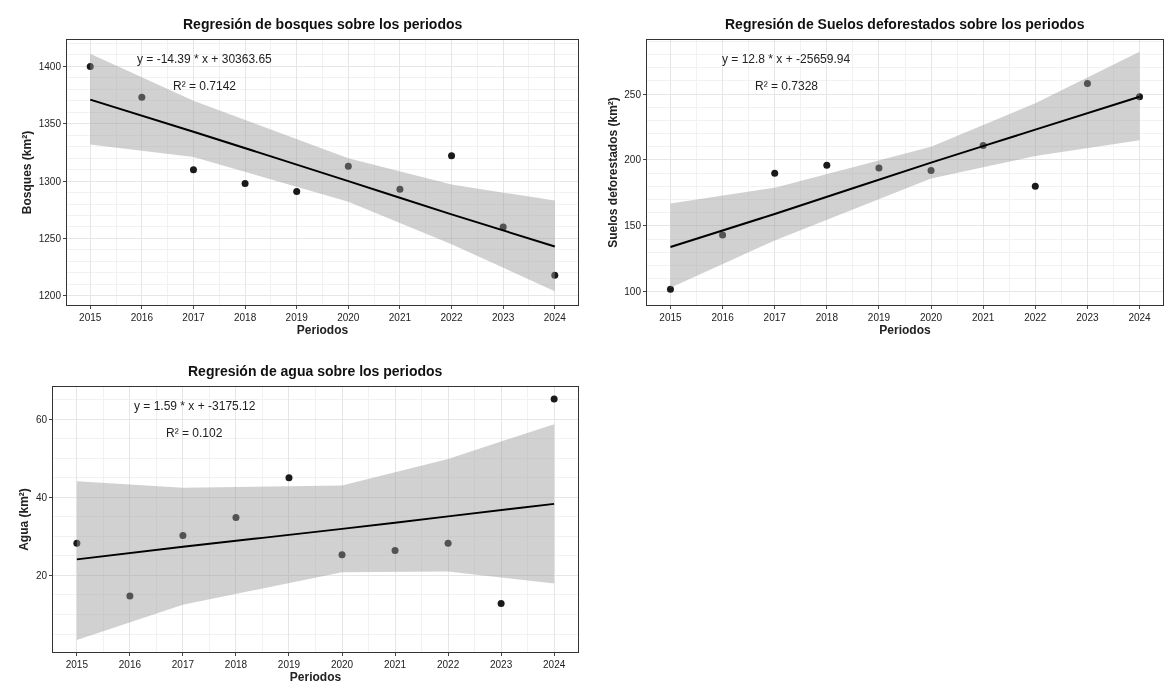 This screenshot has width=1176, height=699. I want to click on y-axis-title: Agua (km²), so click(24, 519).